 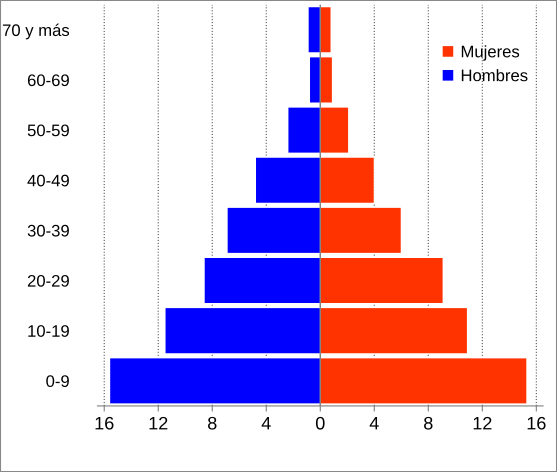 I want to click on y-tick-label: 60-69, so click(x=48, y=80).